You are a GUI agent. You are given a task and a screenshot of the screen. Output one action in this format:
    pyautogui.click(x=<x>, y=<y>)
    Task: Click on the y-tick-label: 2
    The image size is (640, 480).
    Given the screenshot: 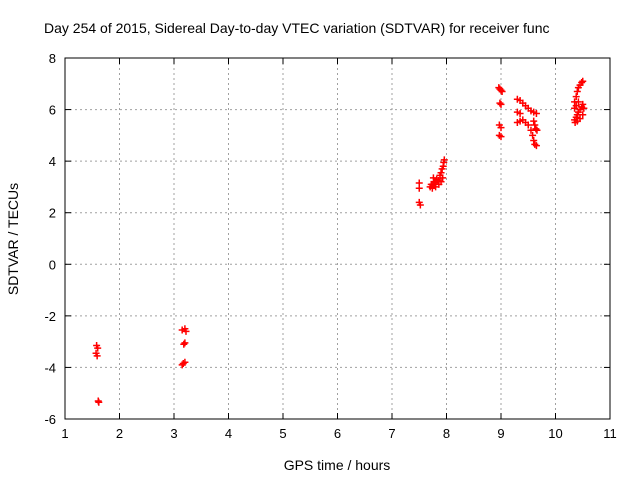 What is the action you would take?
    pyautogui.click(x=52, y=213)
    